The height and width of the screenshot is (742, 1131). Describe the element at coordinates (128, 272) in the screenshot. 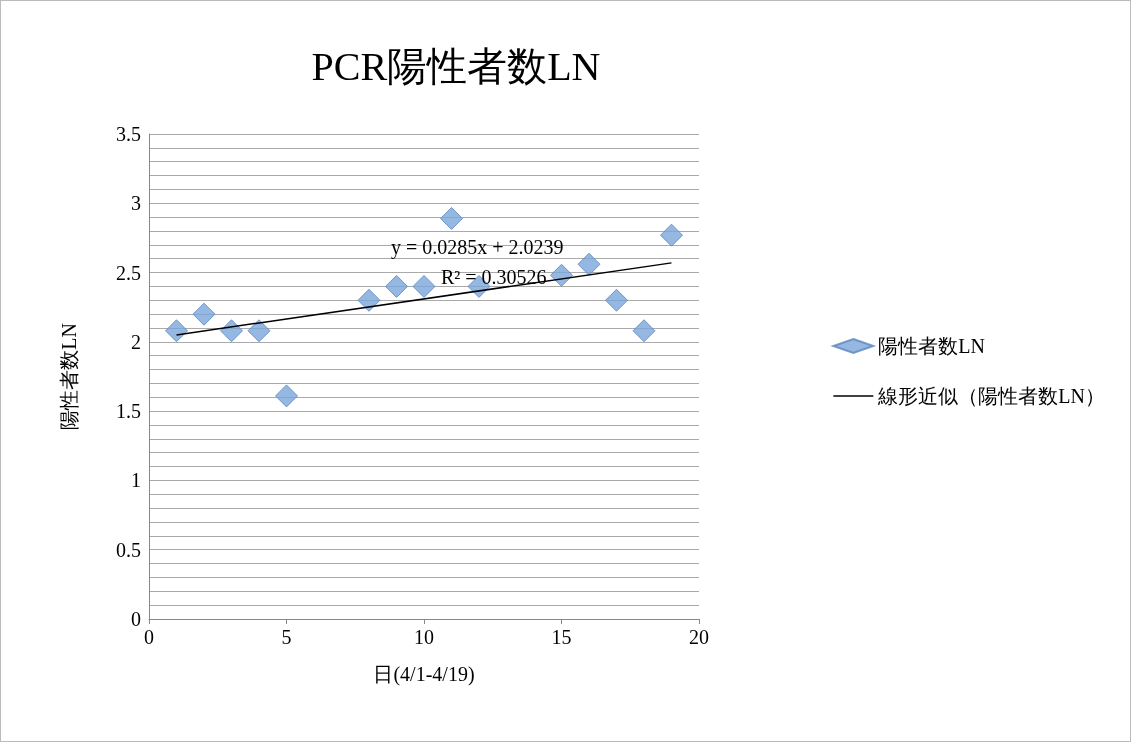

I see `y-tick-label: 2.5` at that location.